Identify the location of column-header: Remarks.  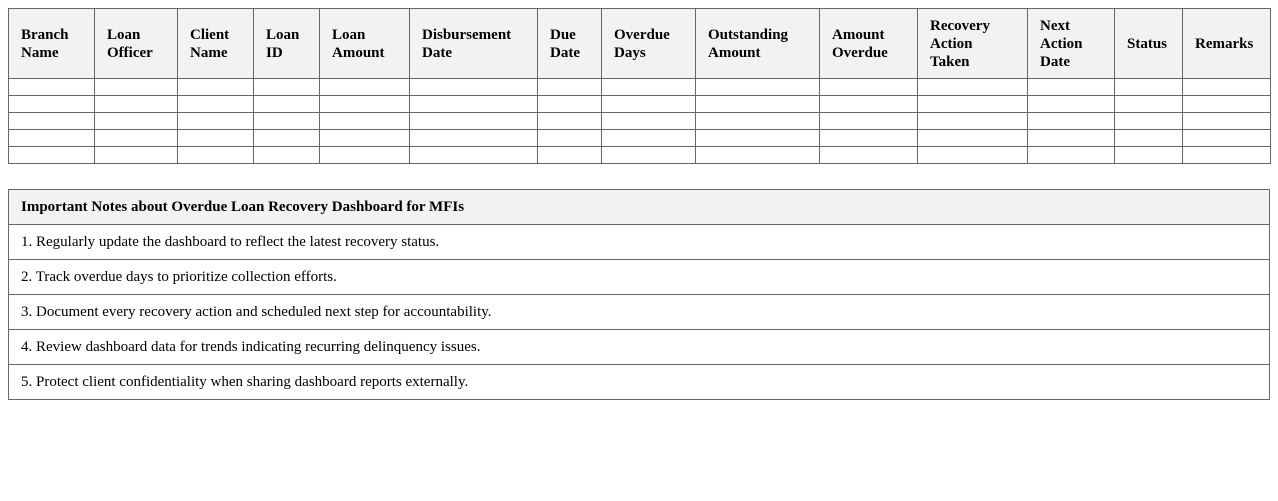
(1226, 43).